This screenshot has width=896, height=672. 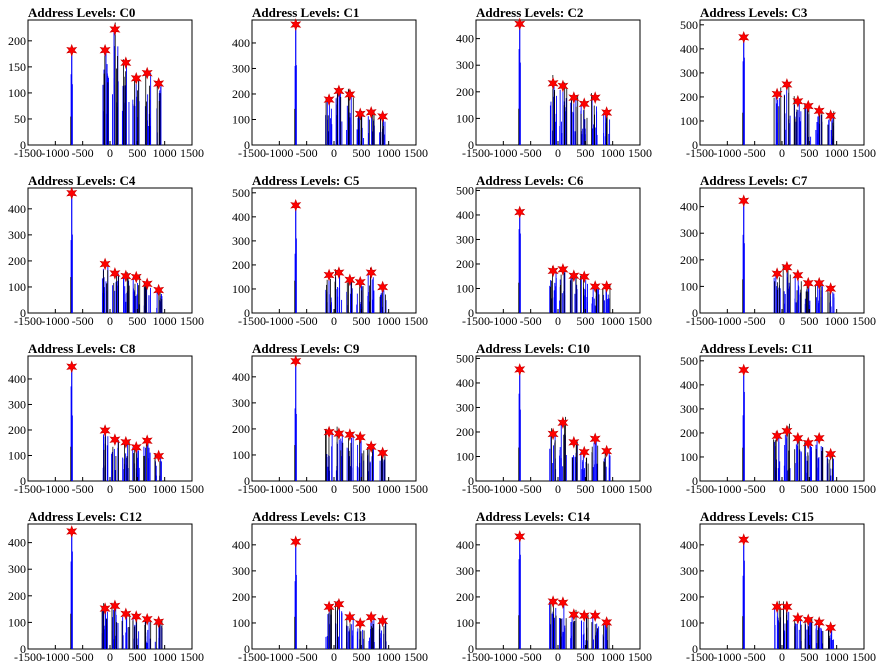 I want to click on y-tick-label: 500, so click(x=465, y=358).